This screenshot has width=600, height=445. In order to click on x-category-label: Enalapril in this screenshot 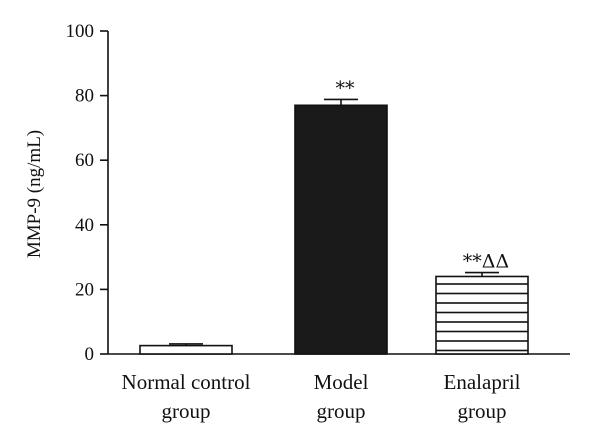, I will do `click(482, 382)`.